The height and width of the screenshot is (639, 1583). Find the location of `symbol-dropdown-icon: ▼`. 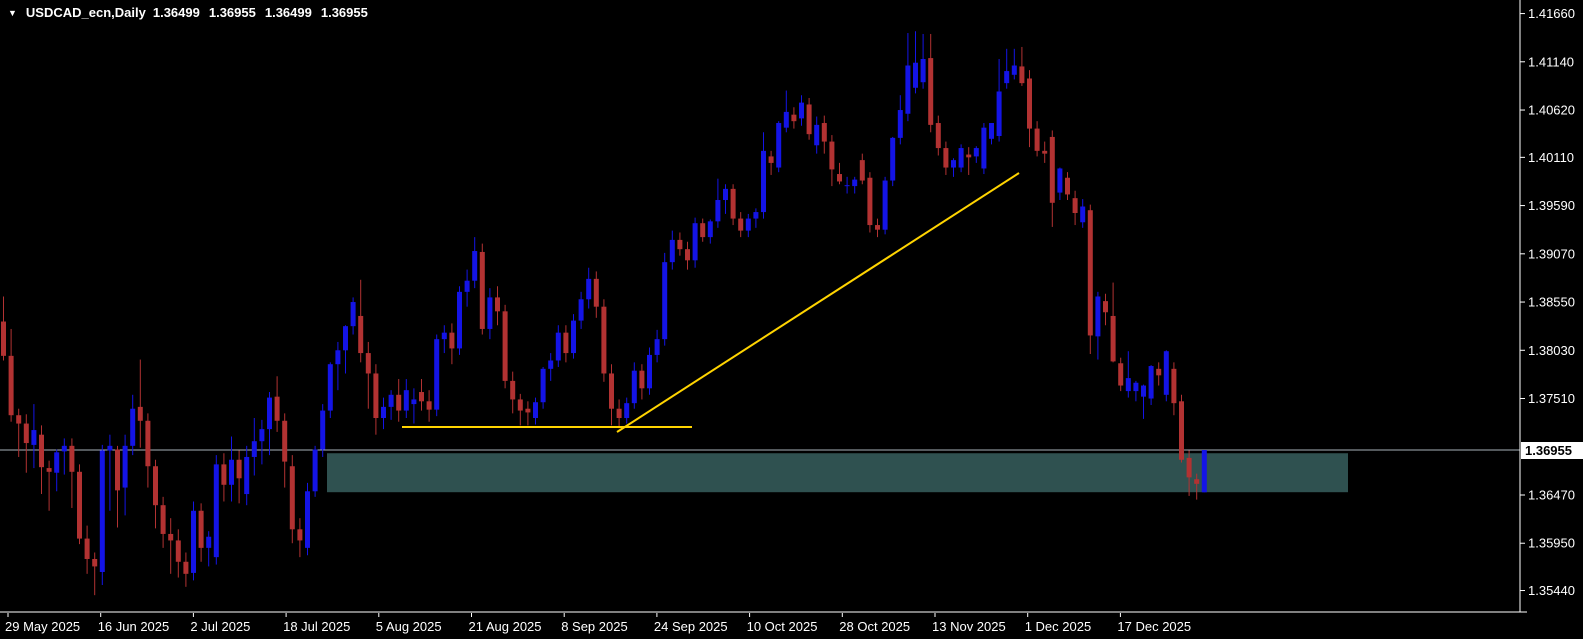

symbol-dropdown-icon: ▼ is located at coordinates (12, 12).